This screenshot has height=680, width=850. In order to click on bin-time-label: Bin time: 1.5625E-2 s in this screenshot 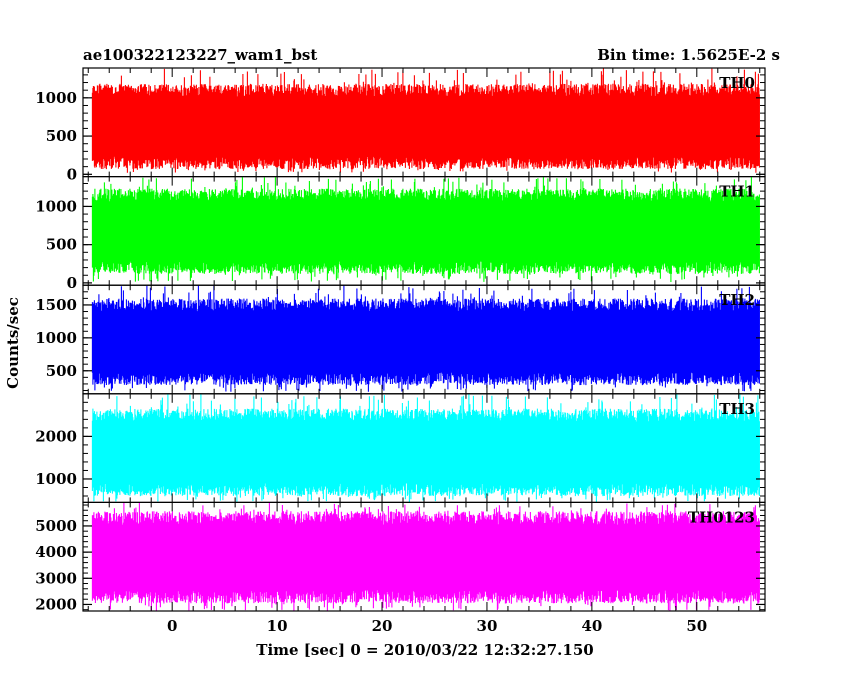, I will do `click(688, 55)`.